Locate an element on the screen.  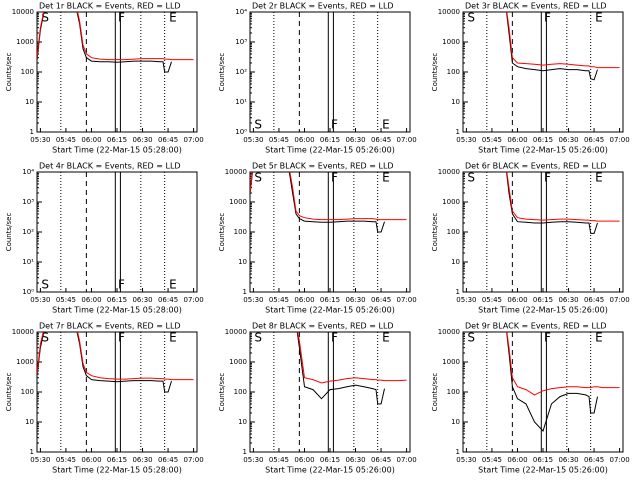
x-axis-label: Start Time (22-Mar-15 05:28:00) is located at coordinates (117, 470).